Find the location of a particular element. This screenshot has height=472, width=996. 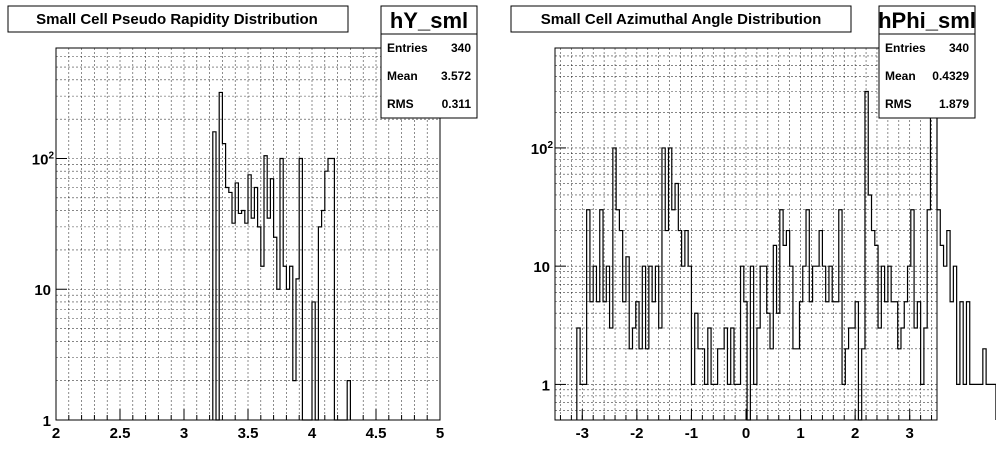

x-tick-label: -3 is located at coordinates (582, 433).